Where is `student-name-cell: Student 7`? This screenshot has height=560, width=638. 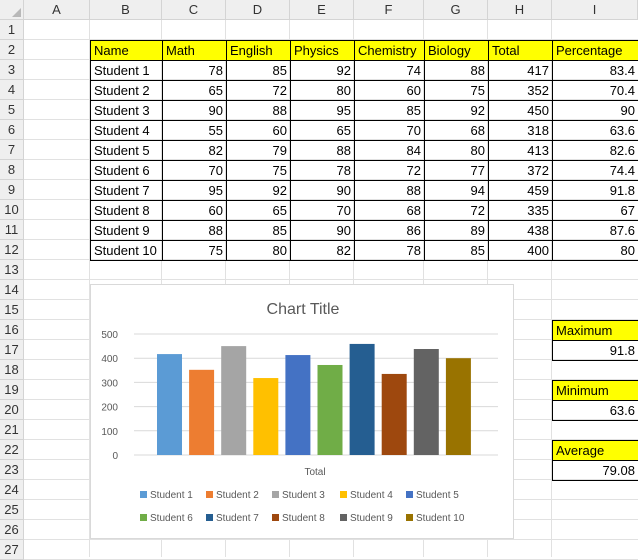 student-name-cell: Student 7 is located at coordinates (126, 190).